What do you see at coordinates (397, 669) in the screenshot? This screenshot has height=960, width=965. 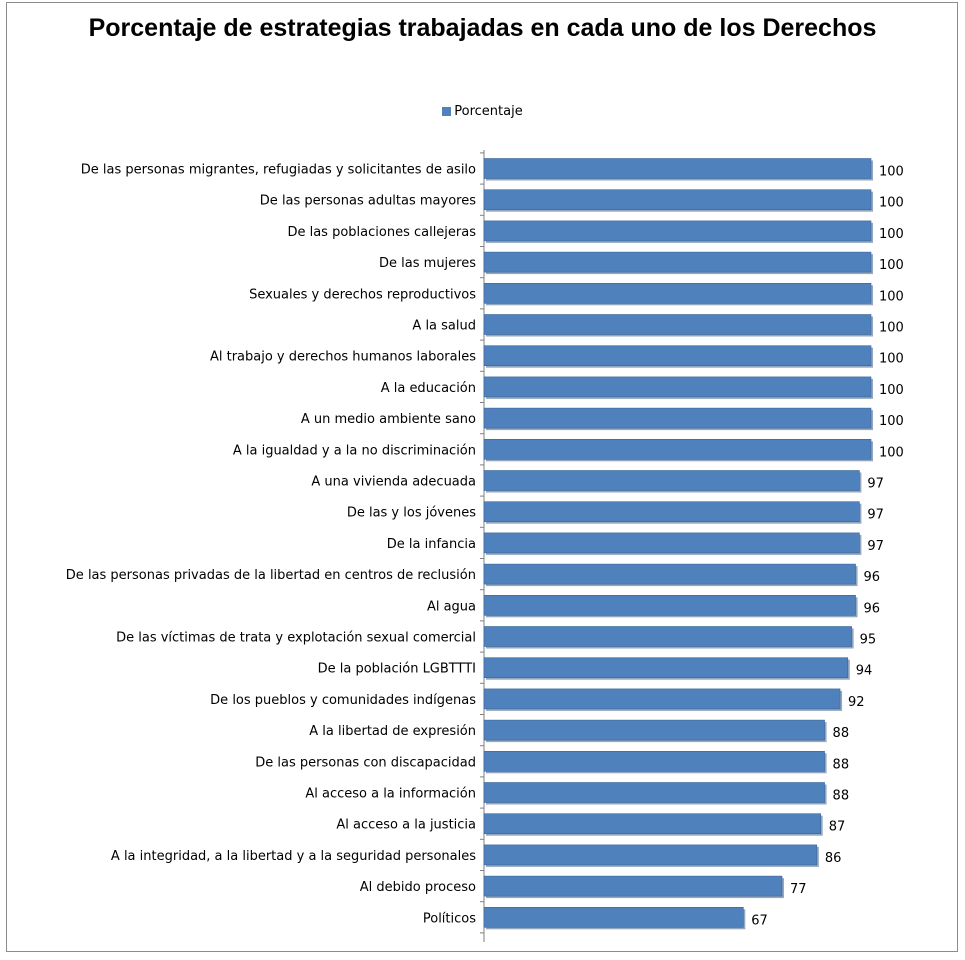 I see `category-label: De la población LGBTTTI` at bounding box center [397, 669].